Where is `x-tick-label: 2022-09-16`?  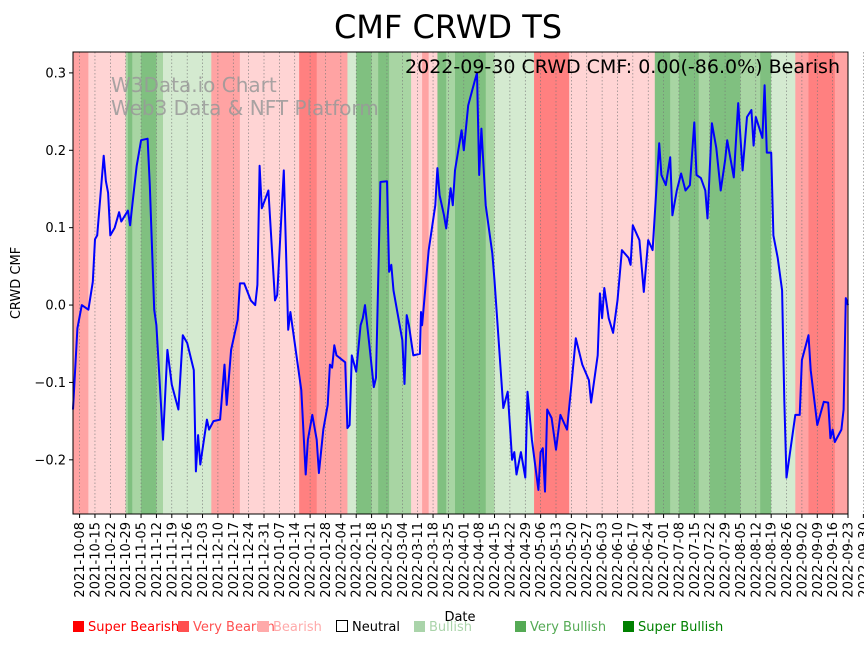
x-tick-label: 2022-09-16 is located at coordinates (833, 560).